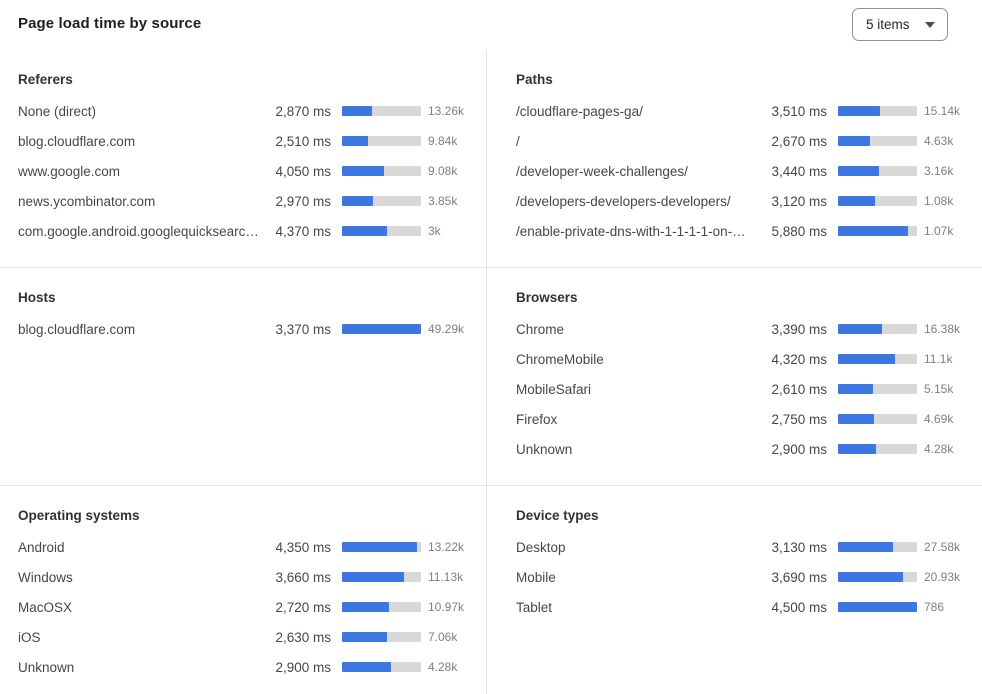  Describe the element at coordinates (446, 547) in the screenshot. I see `row-count: 13.22k` at that location.